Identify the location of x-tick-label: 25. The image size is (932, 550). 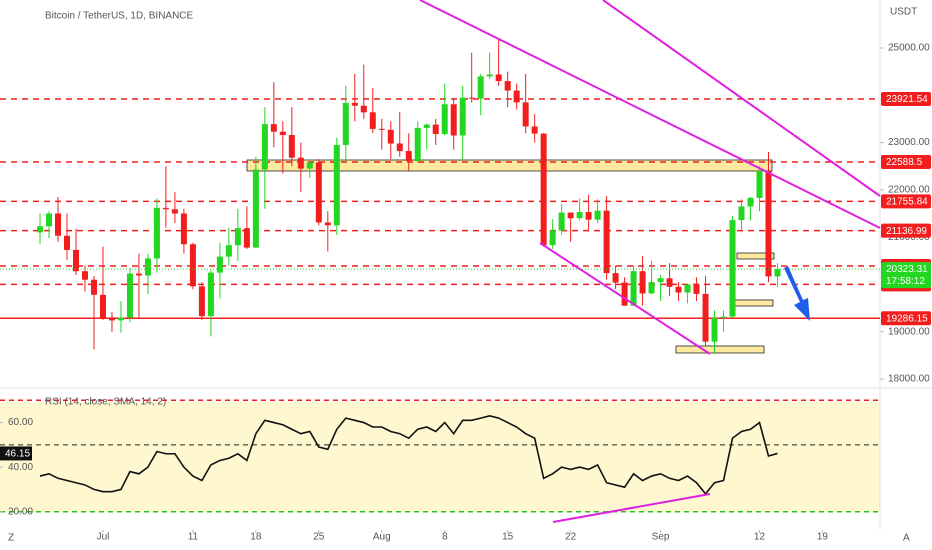
(319, 537).